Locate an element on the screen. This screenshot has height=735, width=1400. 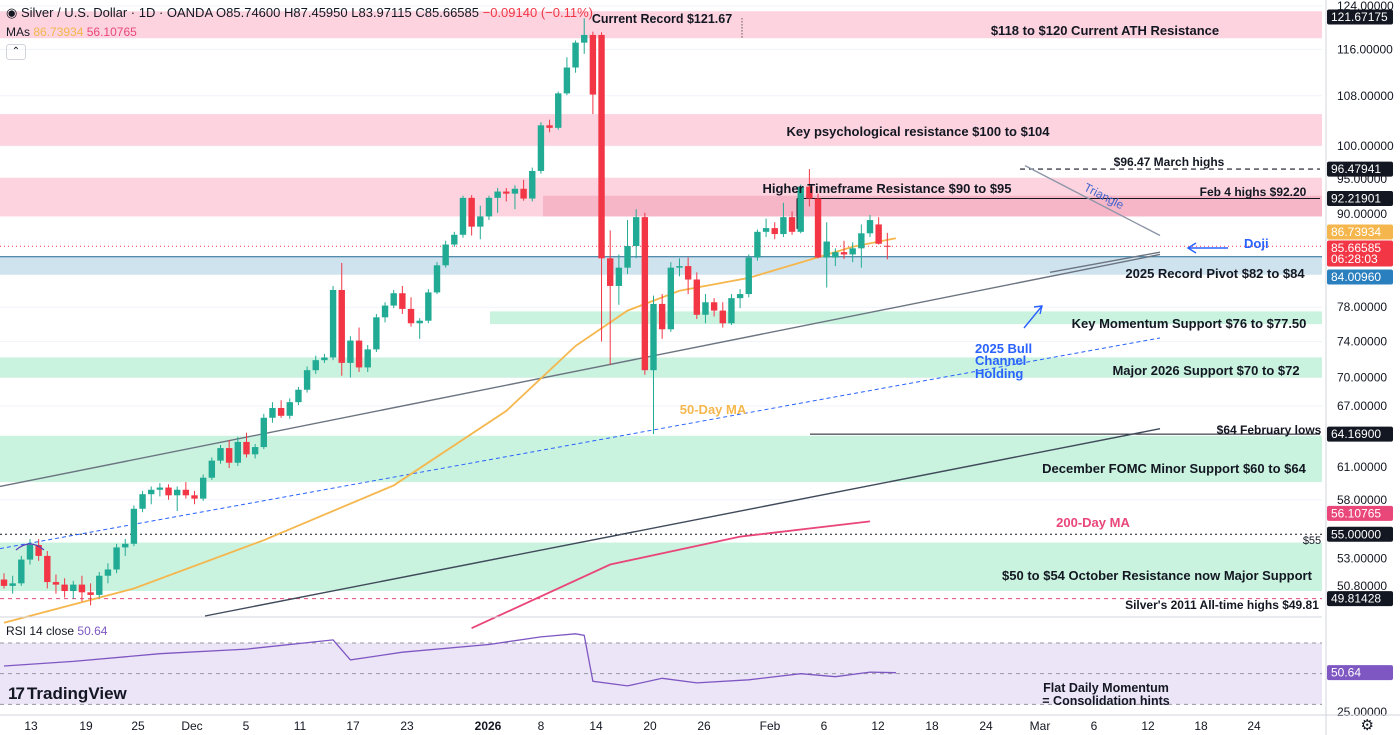
settings-gear-icon: ⚙ is located at coordinates (1367, 725).